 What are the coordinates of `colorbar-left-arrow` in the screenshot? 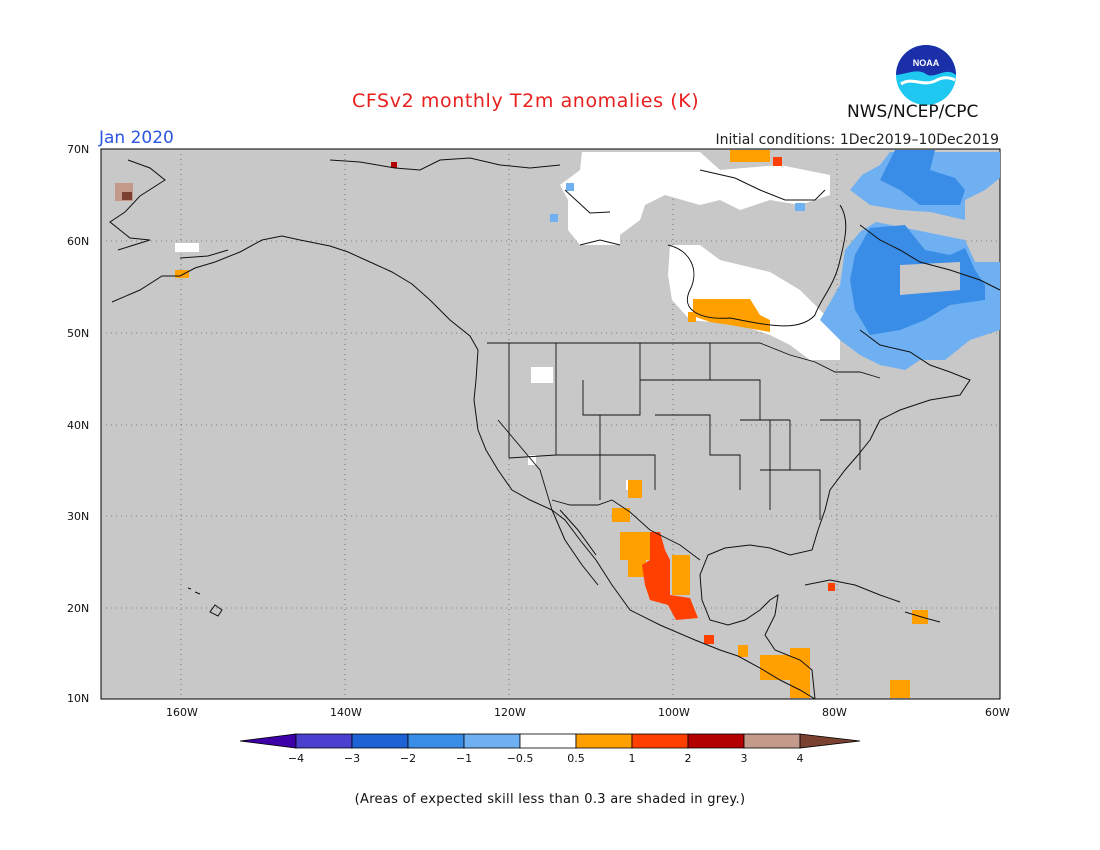 It's located at (268, 741).